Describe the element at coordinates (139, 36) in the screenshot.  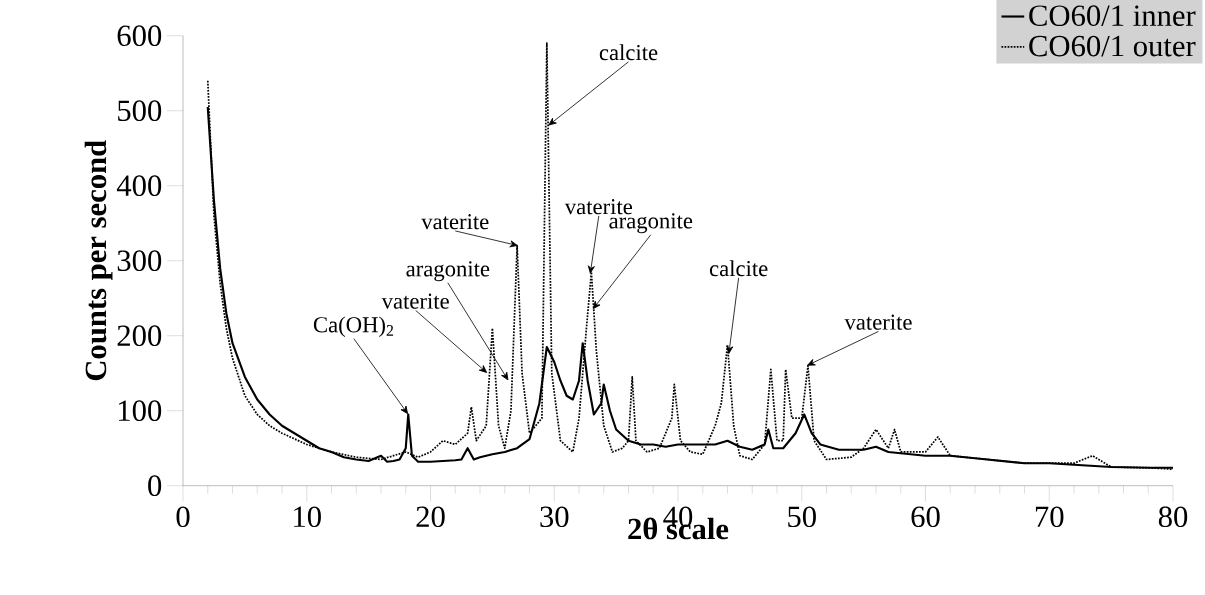
I see `y-tick-label: 600` at that location.